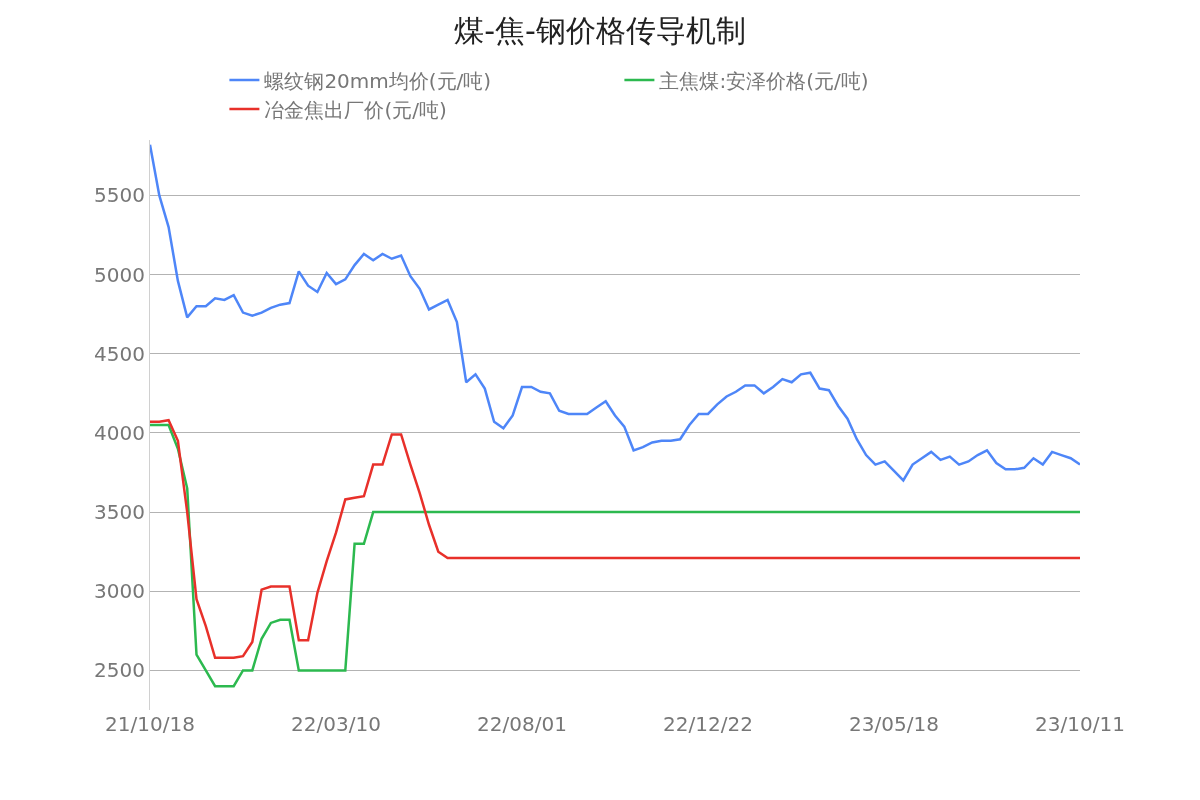 This screenshot has height=800, width=1200. I want to click on y-tick-label: 2500, so click(119, 670).